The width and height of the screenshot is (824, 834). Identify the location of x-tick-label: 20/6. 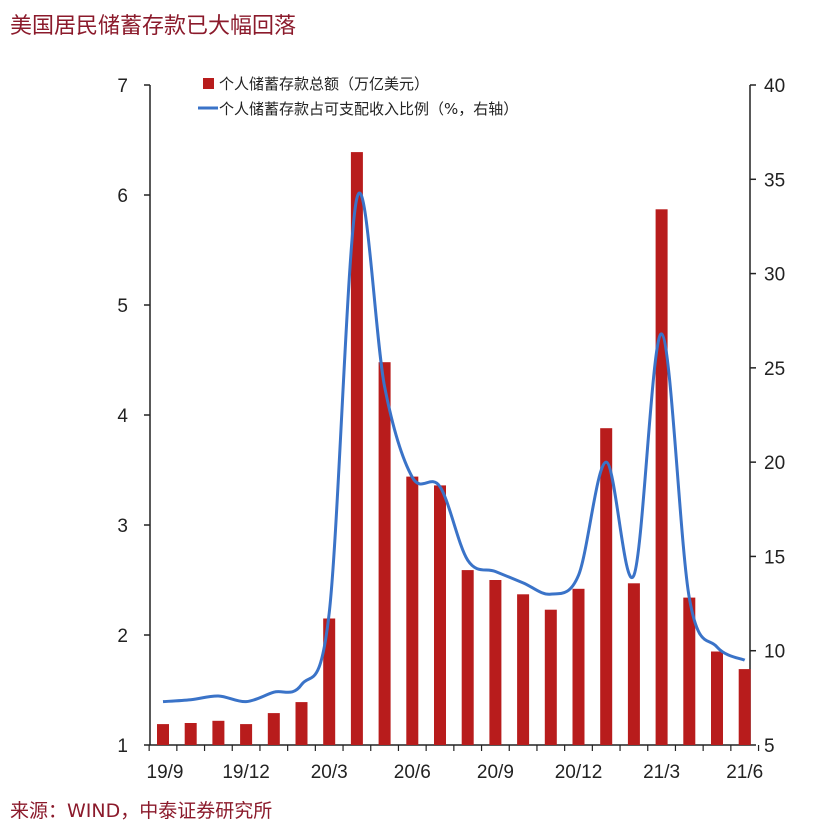
(412, 772).